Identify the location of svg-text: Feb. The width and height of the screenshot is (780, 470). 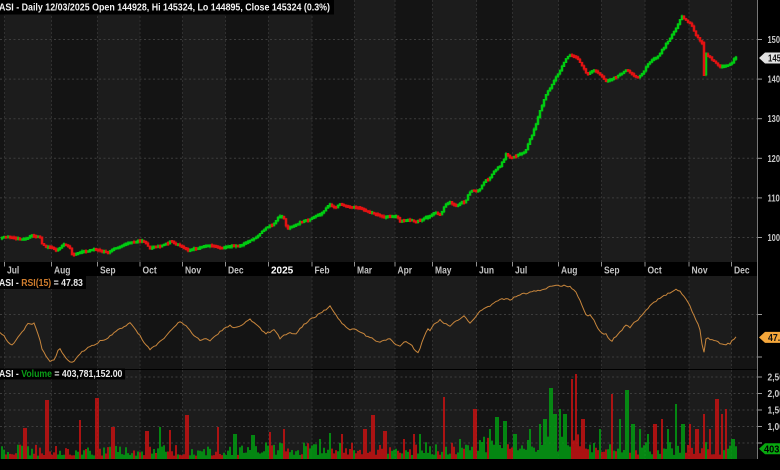
(322, 271).